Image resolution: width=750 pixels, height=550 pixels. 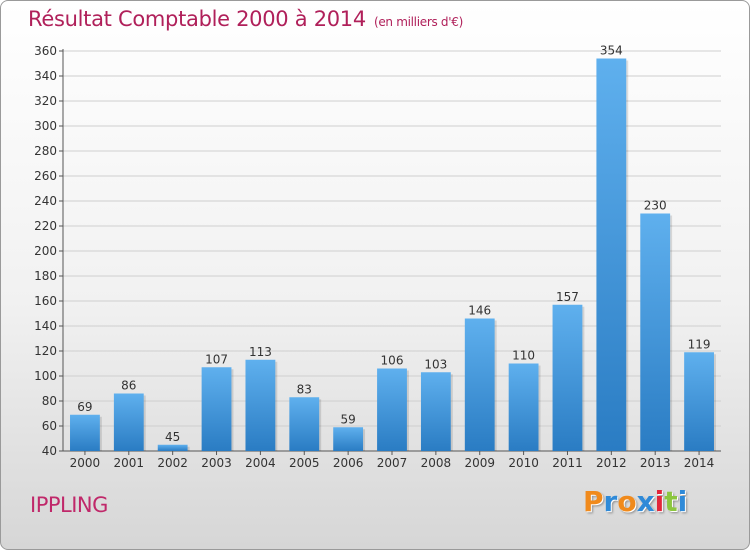 I want to click on x-tick-label: 2008, so click(x=436, y=463).